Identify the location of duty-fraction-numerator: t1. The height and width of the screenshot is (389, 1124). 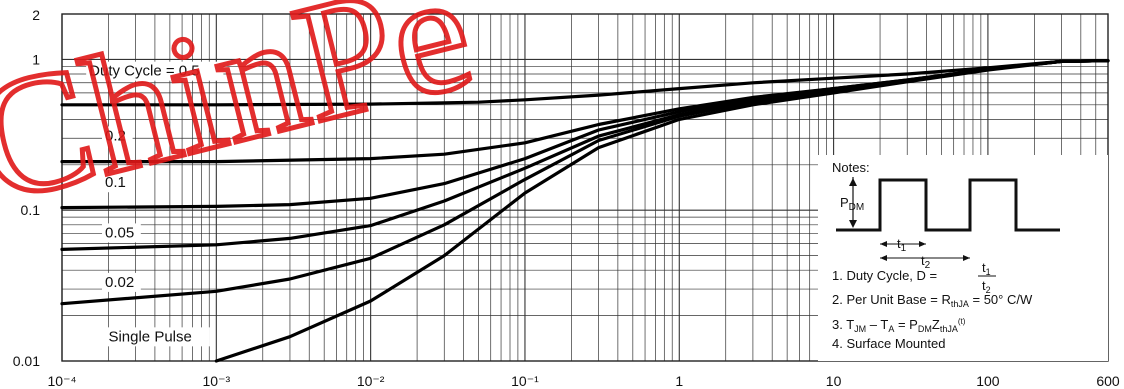
(986, 268).